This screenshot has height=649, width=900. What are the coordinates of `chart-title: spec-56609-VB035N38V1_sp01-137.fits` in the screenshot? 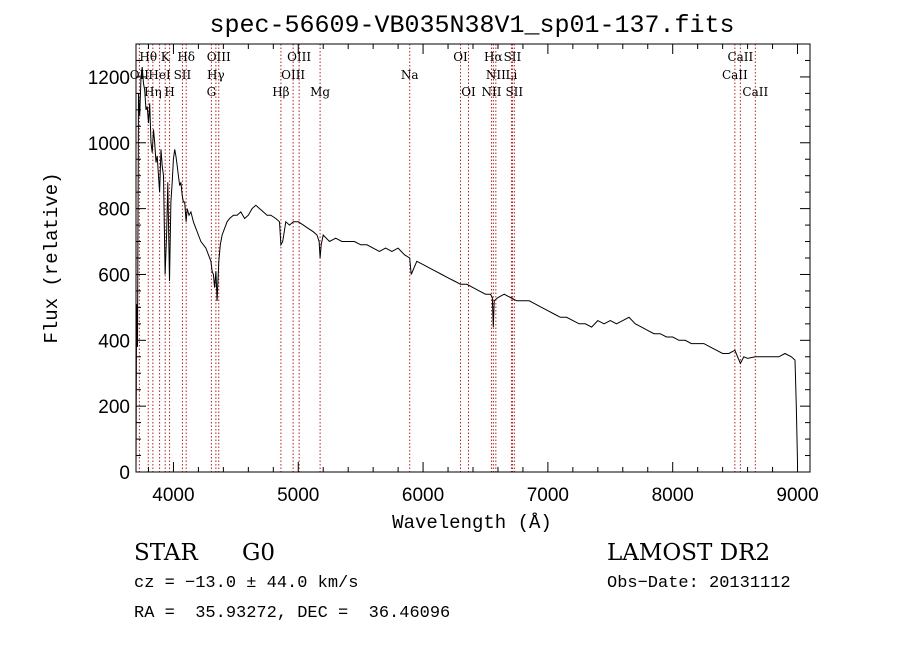 It's located at (471, 25).